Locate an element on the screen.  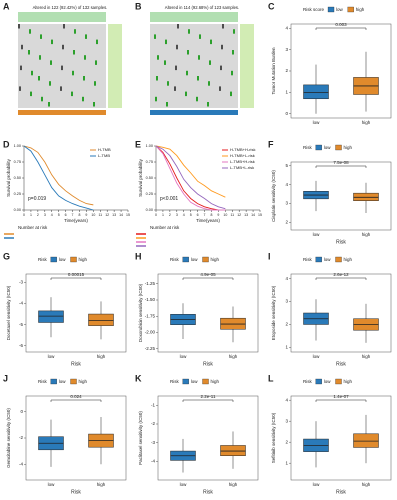
x-tick-label: 9 is located at coordinates (86, 215).